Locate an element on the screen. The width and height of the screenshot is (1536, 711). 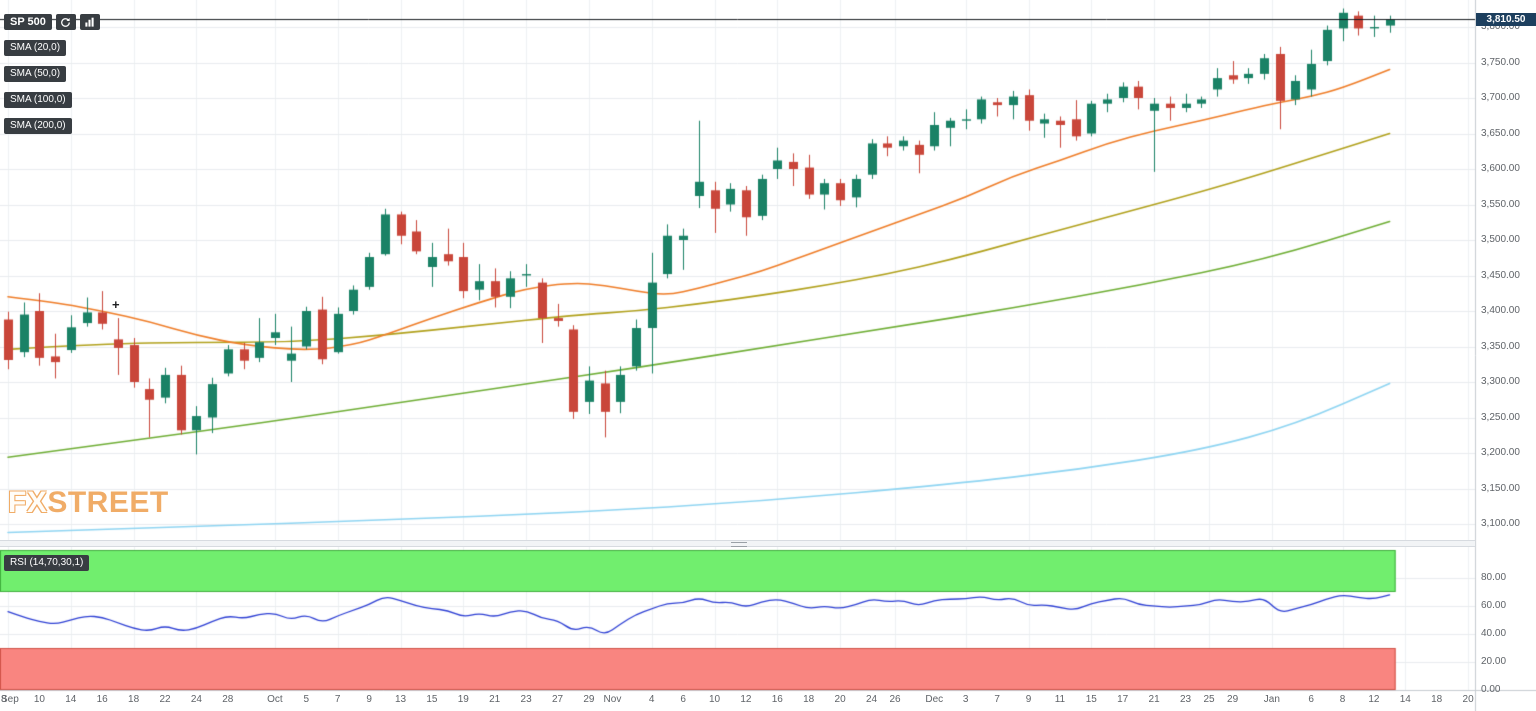
time-tick-label: 17 is located at coordinates (1123, 699).